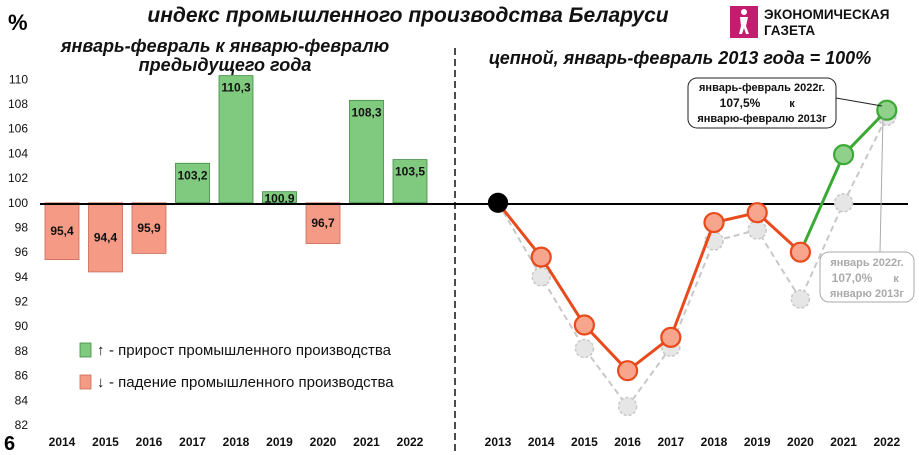 The height and width of the screenshot is (455, 919). What do you see at coordinates (18, 178) in the screenshot?
I see `y-tick-label: 102` at bounding box center [18, 178].